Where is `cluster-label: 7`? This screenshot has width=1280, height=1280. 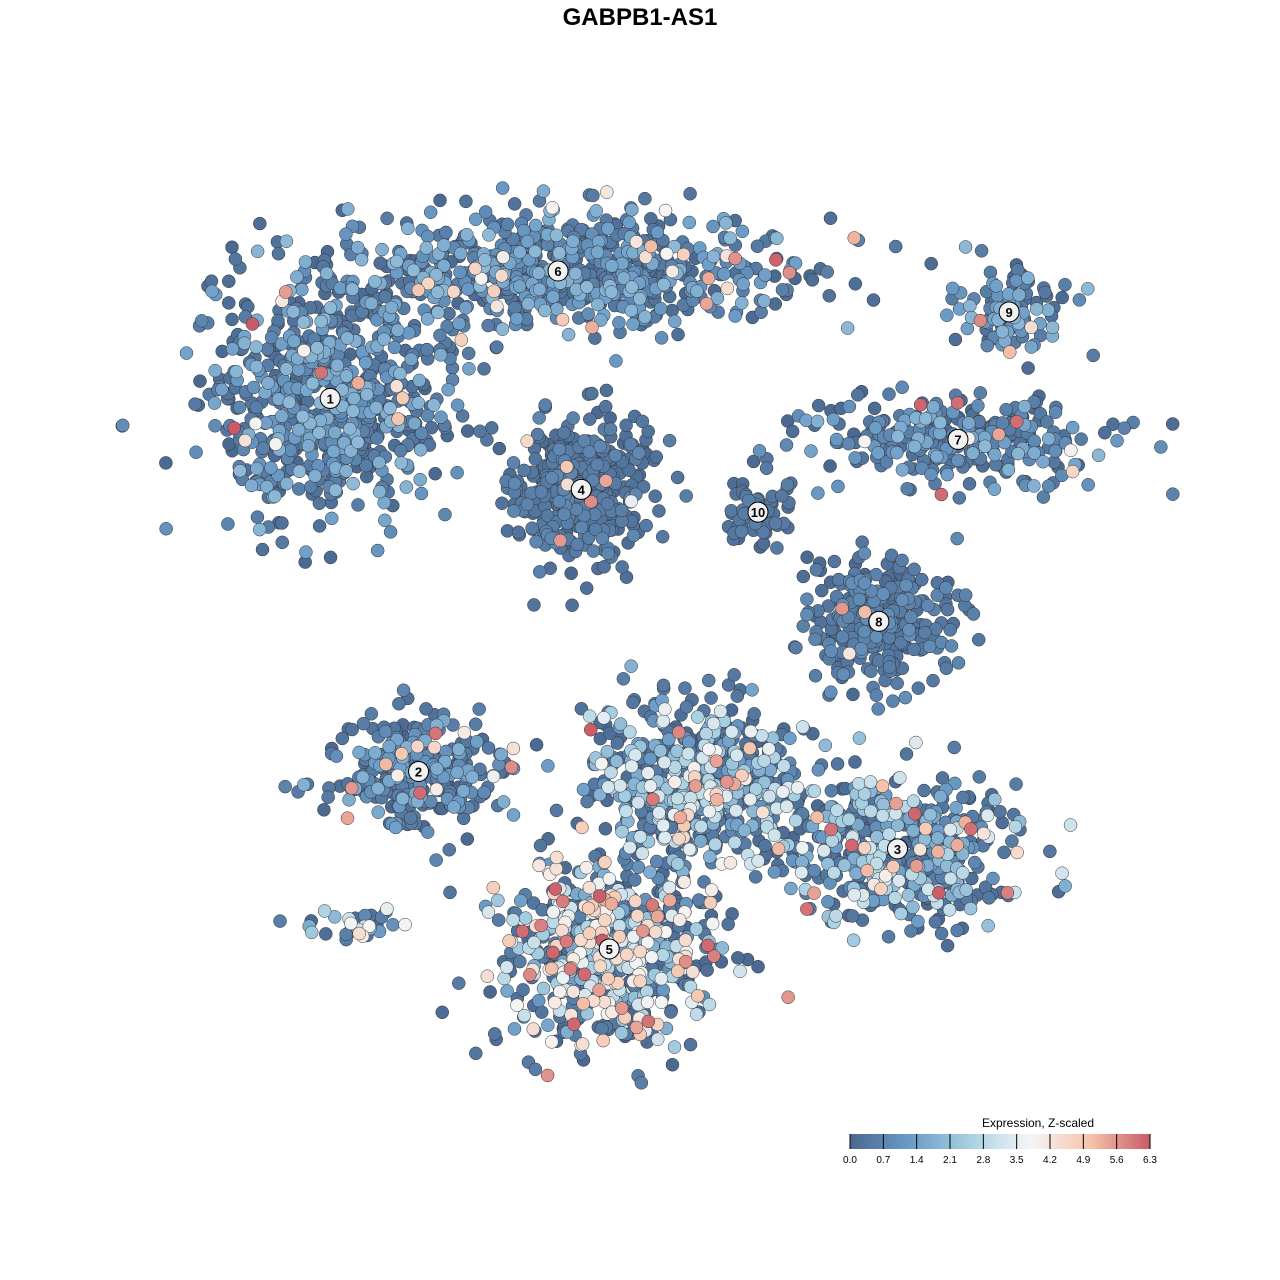
cluster-label: 7 is located at coordinates (957, 439).